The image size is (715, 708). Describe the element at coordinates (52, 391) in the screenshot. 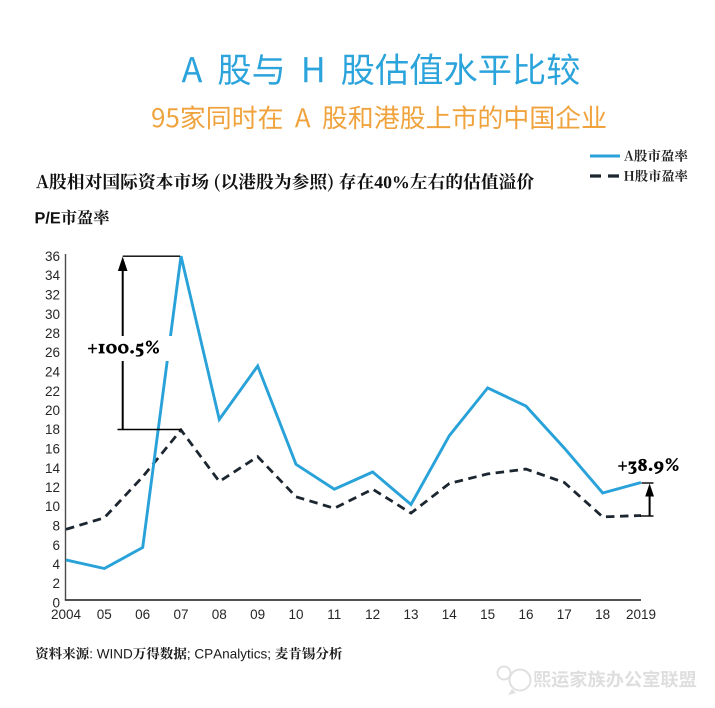

I see `svg-text: 22` at that location.